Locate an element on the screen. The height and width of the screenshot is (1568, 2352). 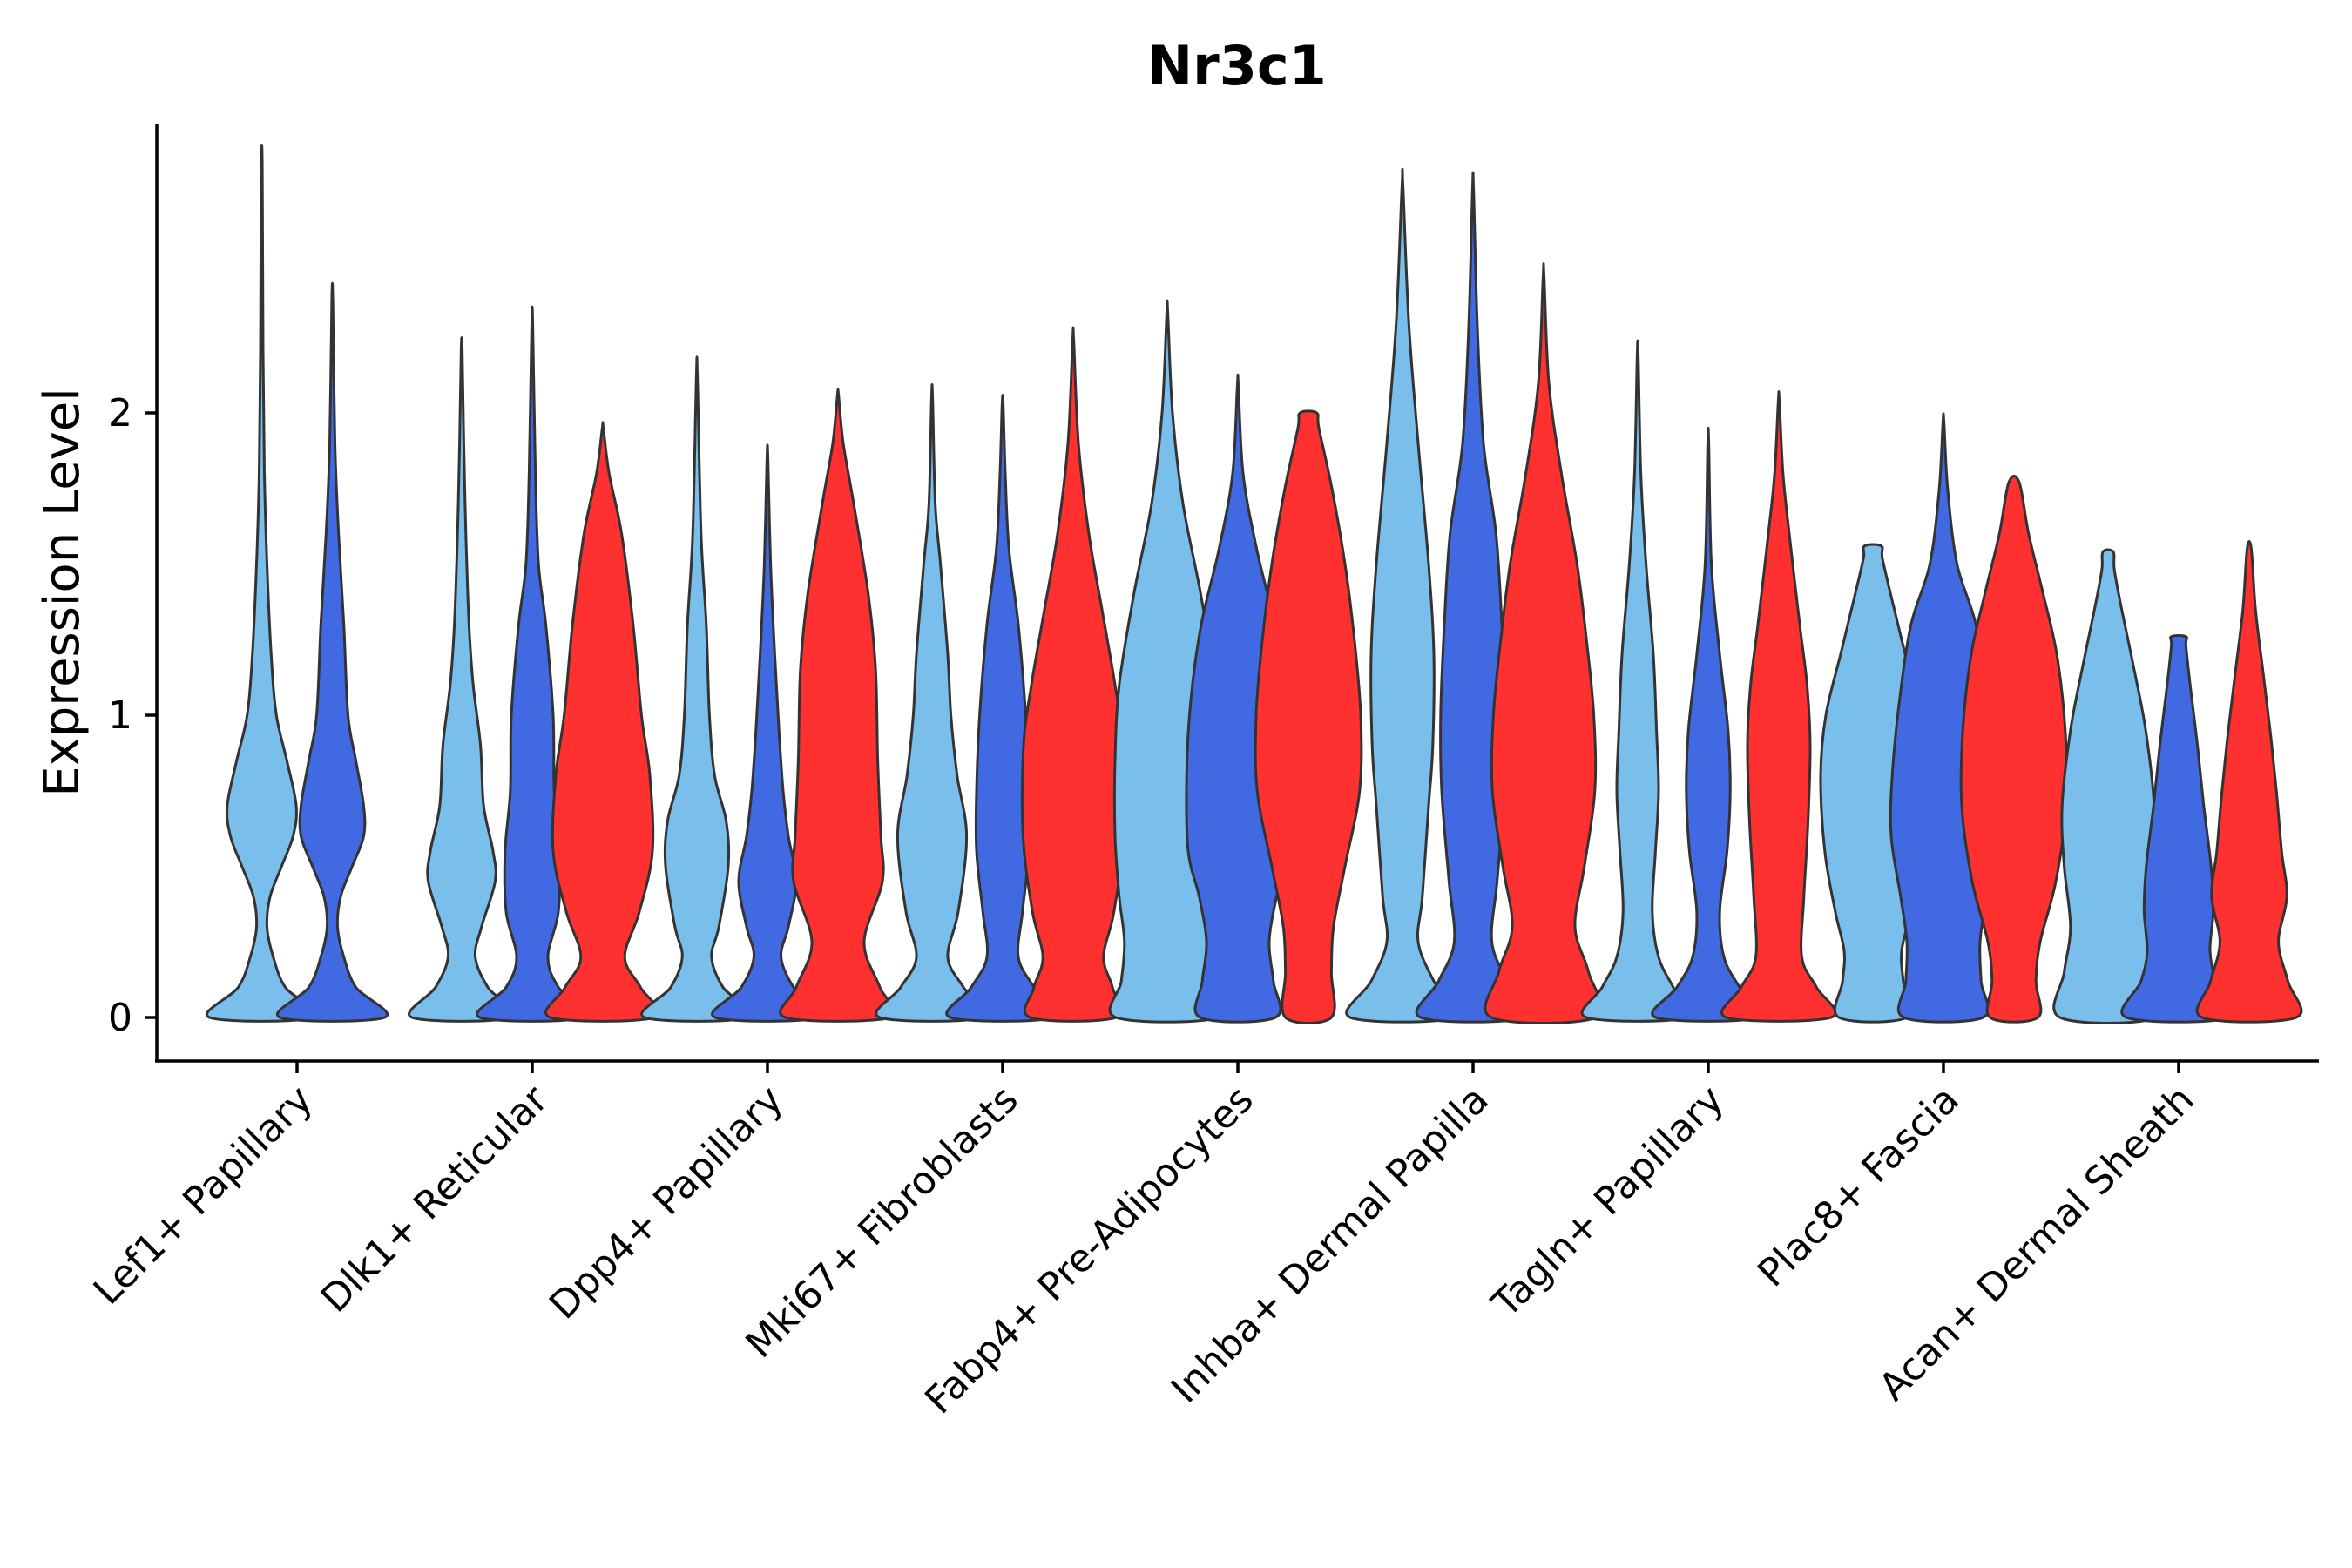
violin-mki67-fibroblasts-light-blue is located at coordinates (933, 702).